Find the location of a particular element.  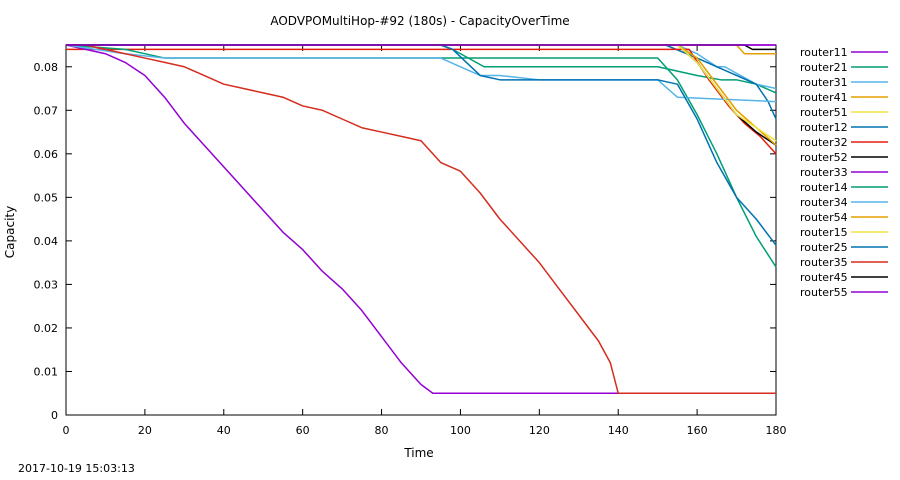

y-tick-label: 0.04 is located at coordinates (46, 241).